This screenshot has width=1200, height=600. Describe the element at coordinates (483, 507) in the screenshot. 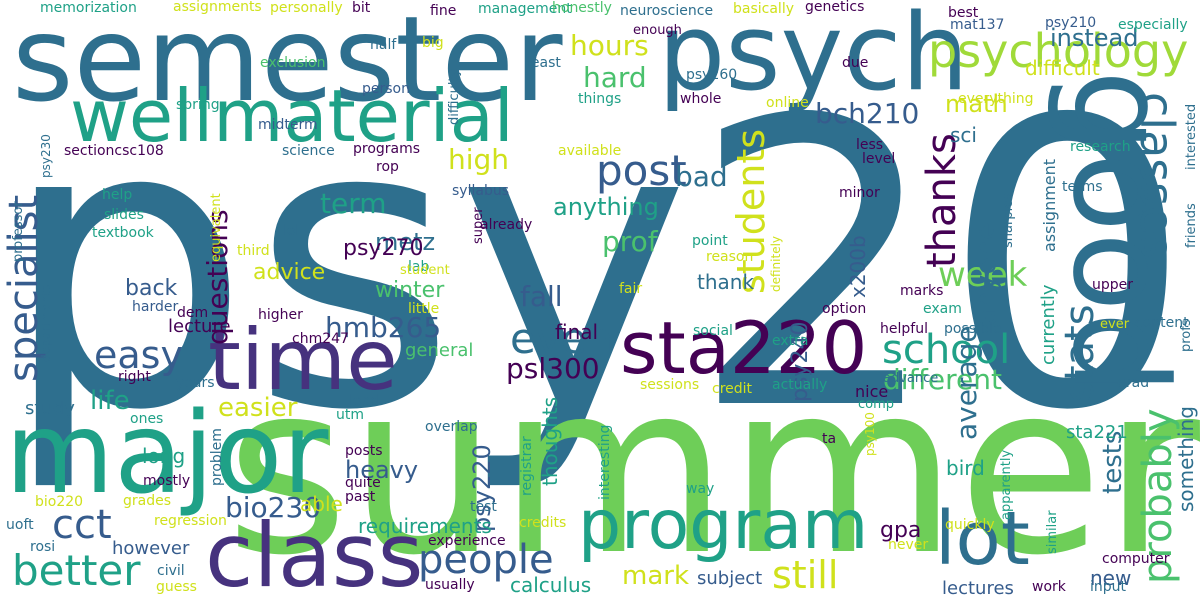

I see `word-test: test` at that location.